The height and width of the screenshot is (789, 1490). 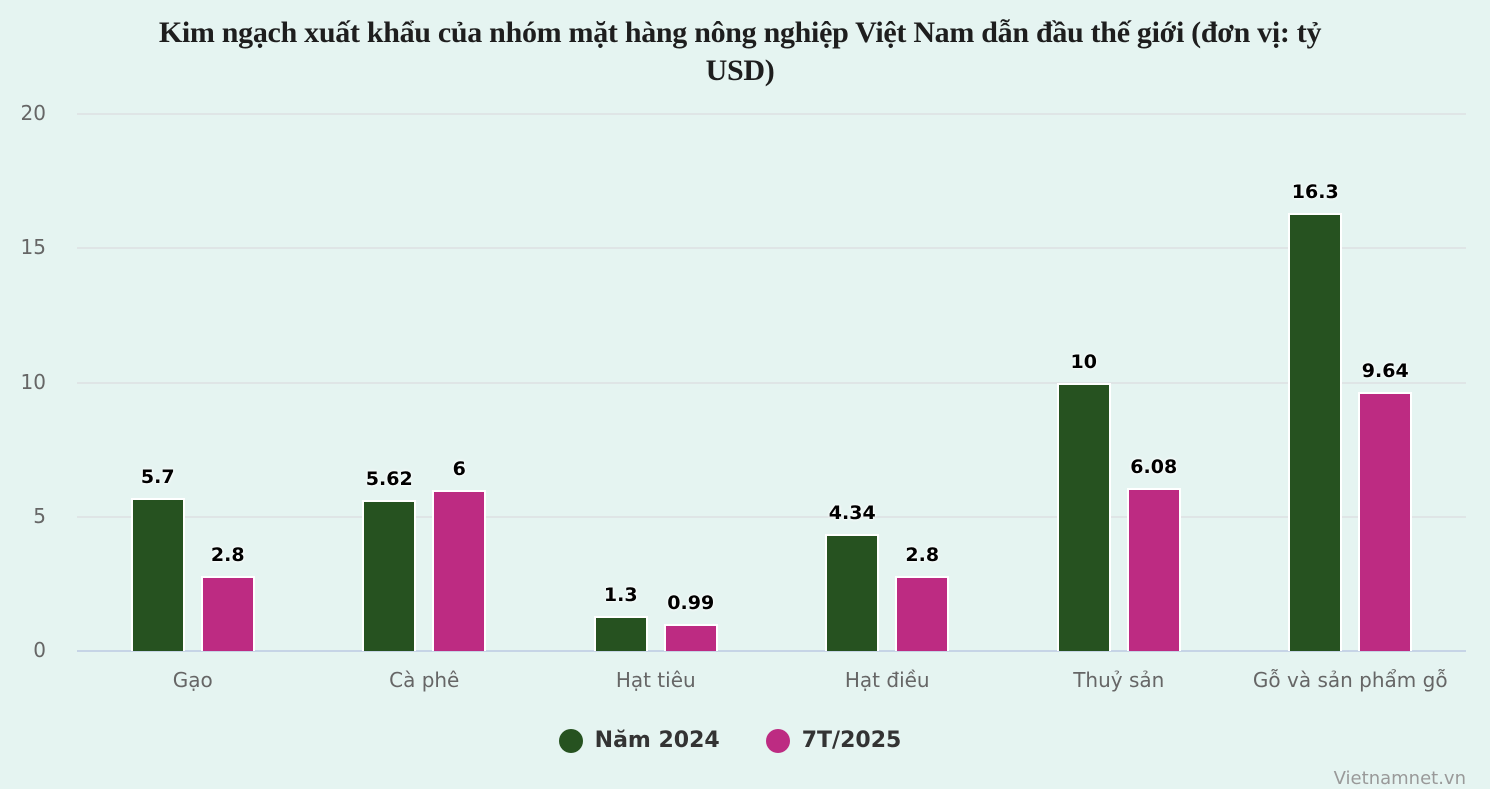 I want to click on bar-value-label: 16.3, so click(x=1315, y=192).